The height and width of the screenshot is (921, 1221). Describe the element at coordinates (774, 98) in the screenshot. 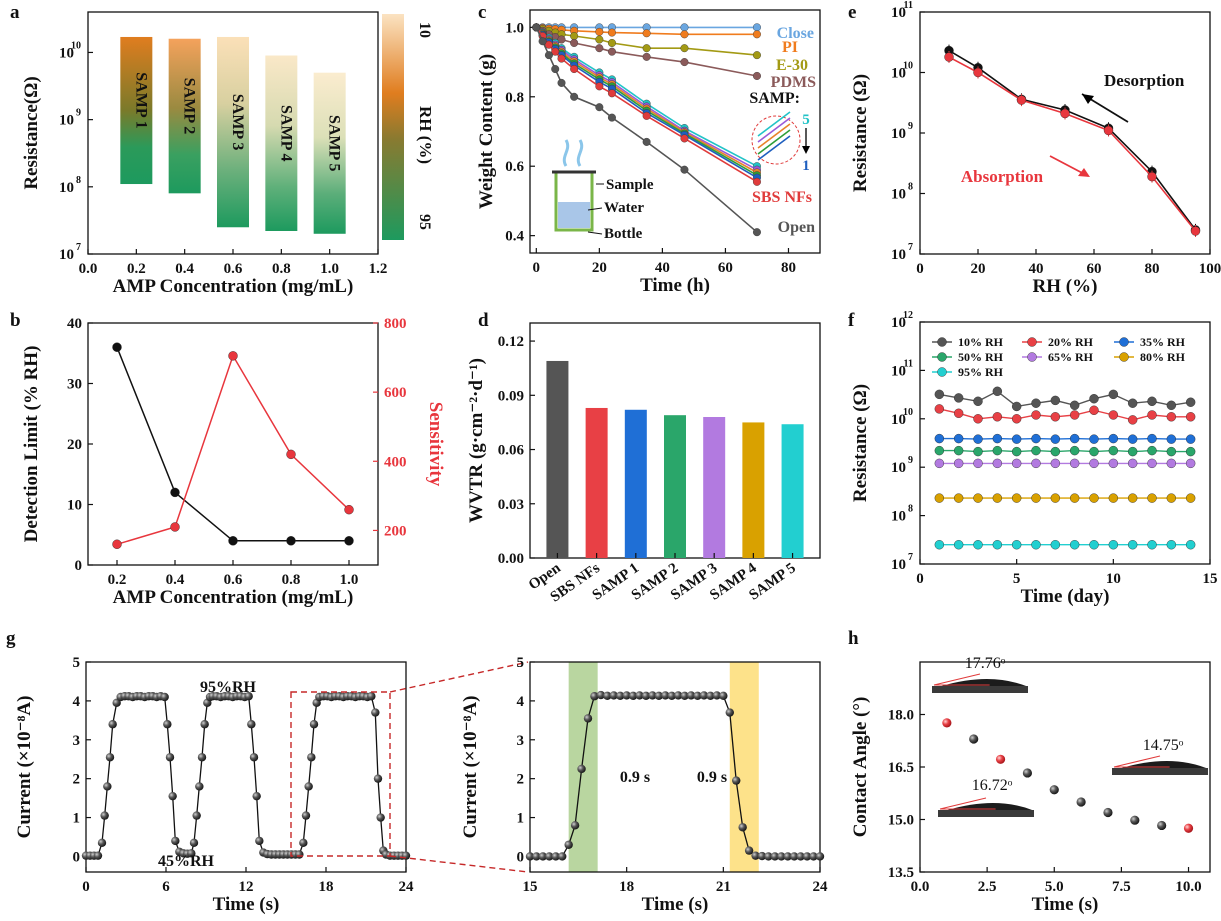

I see `legend-samp: SAMP:` at that location.